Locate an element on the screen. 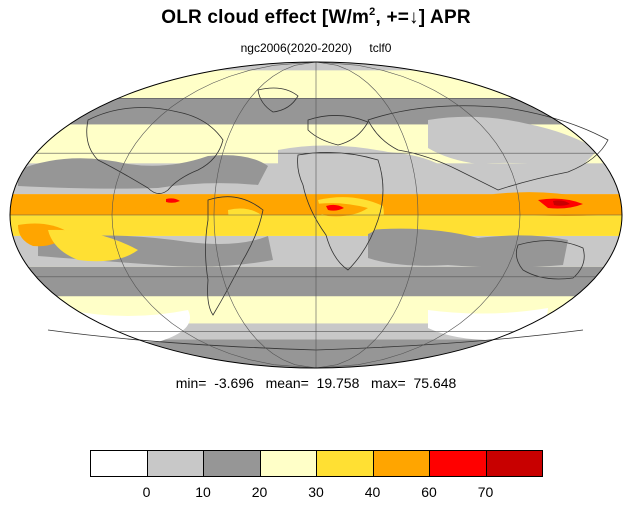  colorbar is located at coordinates (316, 464).